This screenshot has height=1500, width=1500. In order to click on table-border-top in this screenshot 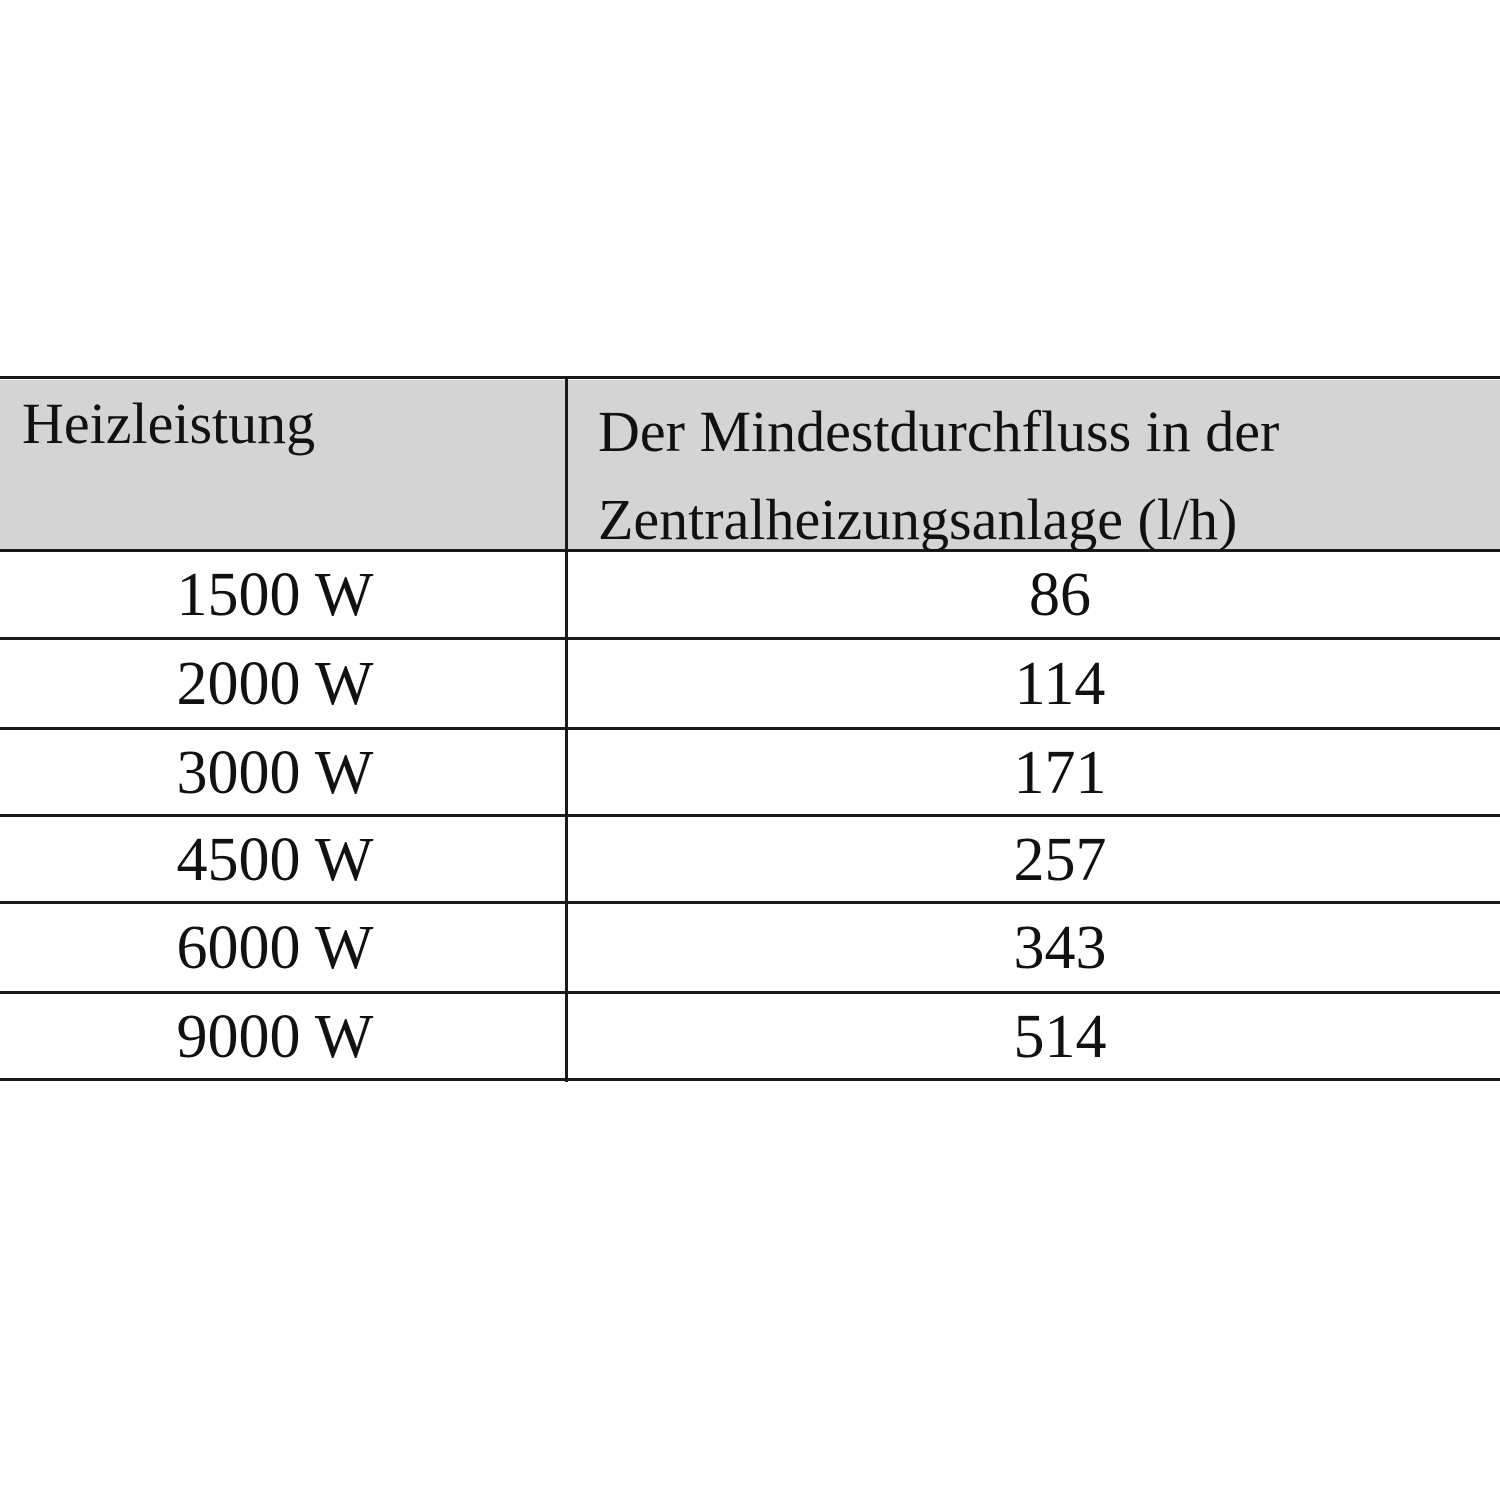, I will do `click(750, 377)`.